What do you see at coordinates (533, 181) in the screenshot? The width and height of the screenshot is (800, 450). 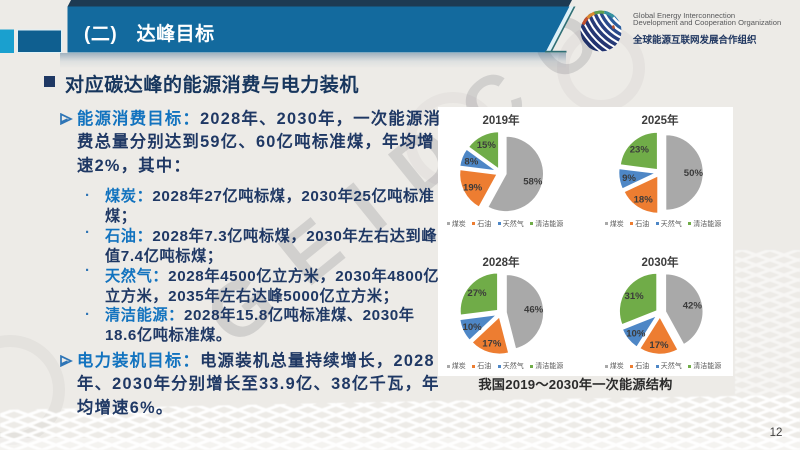 I see `svg-text: 58%` at bounding box center [533, 181].